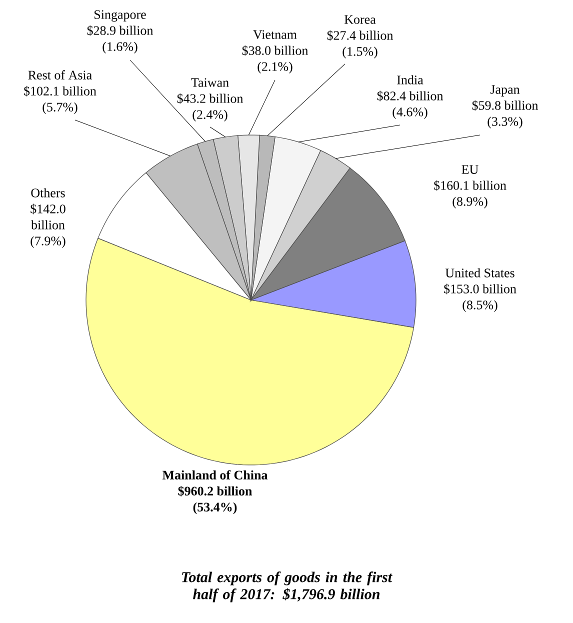 This screenshot has height=623, width=573. Describe the element at coordinates (48, 226) in the screenshot. I see `data-label: $142.0 billion (7.9%)` at that location.